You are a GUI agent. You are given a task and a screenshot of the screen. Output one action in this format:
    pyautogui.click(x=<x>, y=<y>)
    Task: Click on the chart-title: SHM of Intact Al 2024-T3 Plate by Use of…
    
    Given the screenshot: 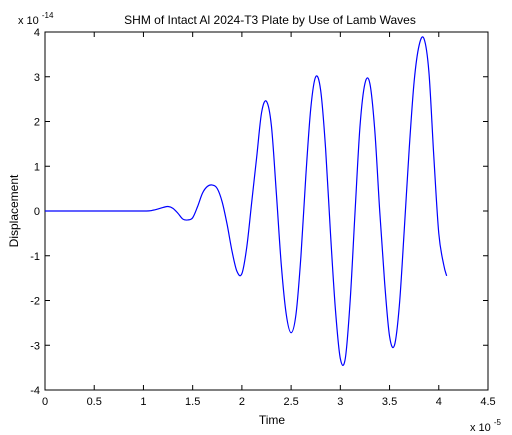 What is the action you would take?
    pyautogui.click(x=270, y=20)
    